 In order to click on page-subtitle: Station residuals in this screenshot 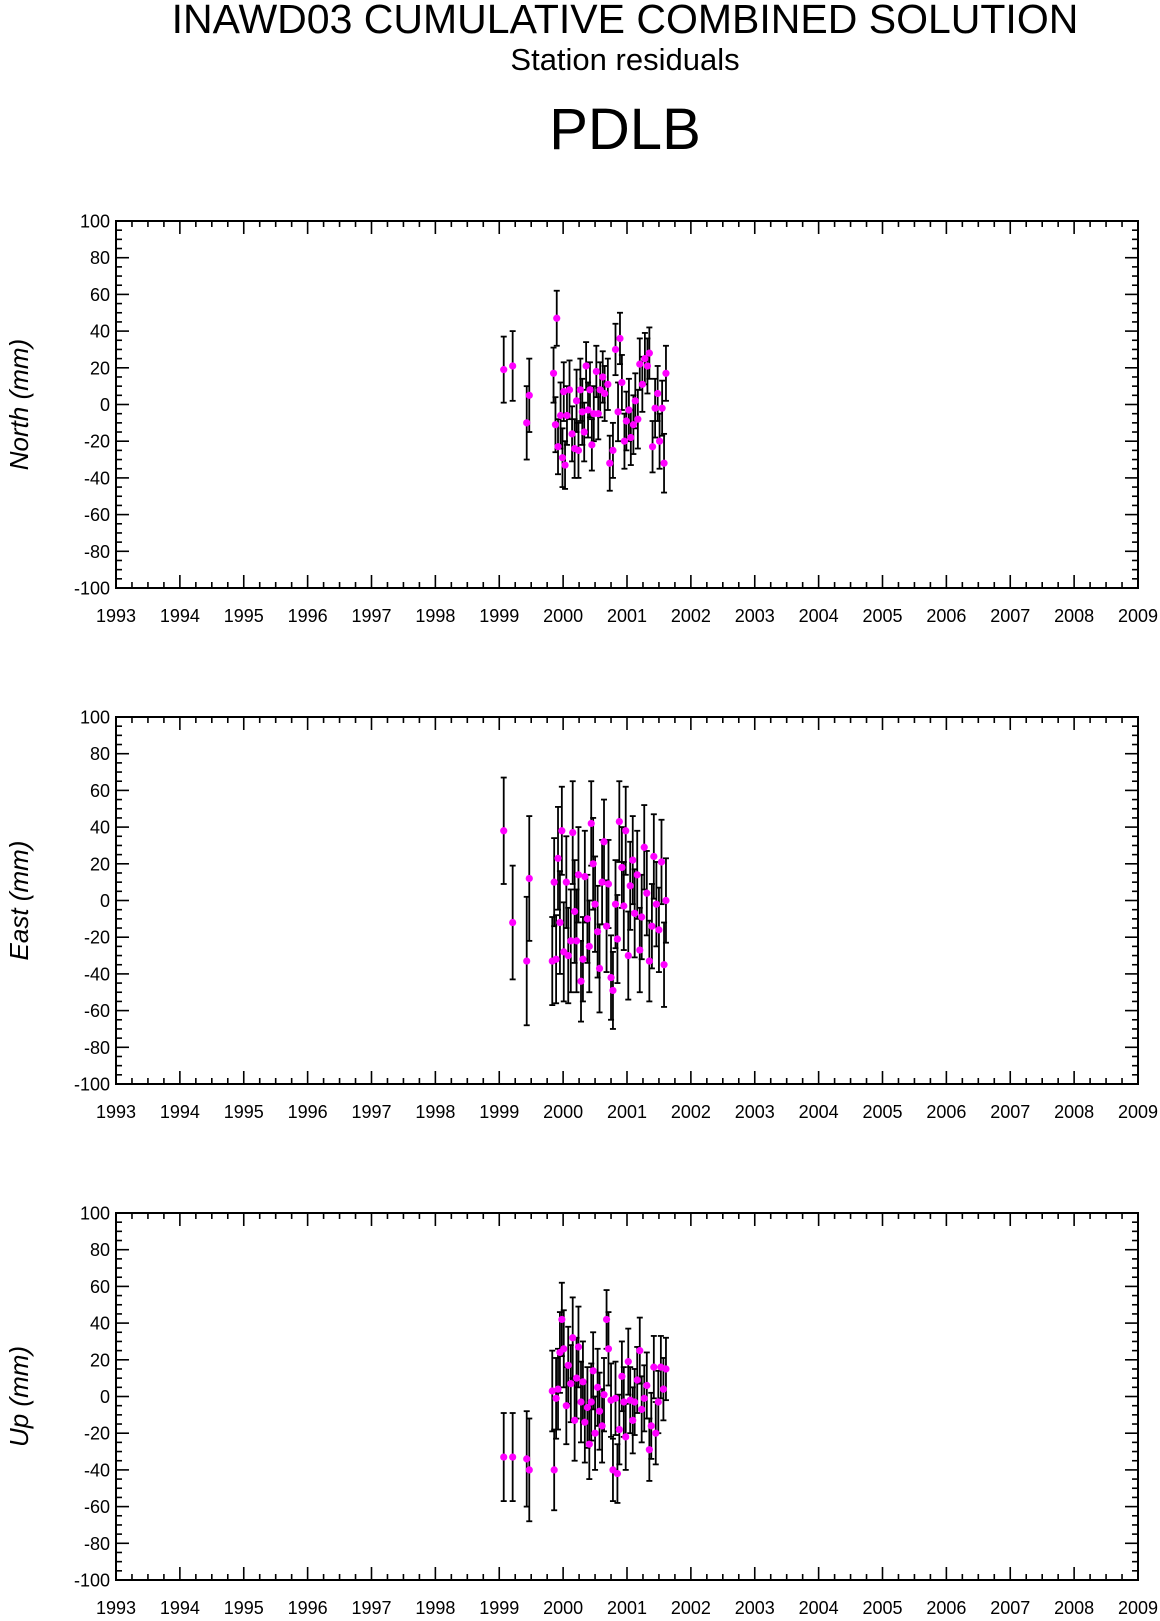, I will do `click(625, 59)`.